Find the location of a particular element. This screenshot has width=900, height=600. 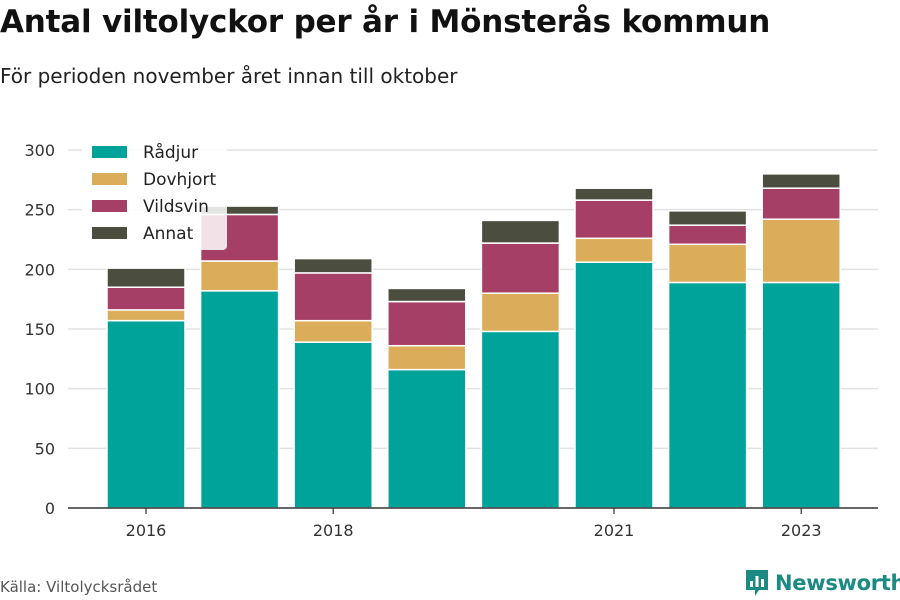

legend-label: Vildsvin is located at coordinates (176, 207).